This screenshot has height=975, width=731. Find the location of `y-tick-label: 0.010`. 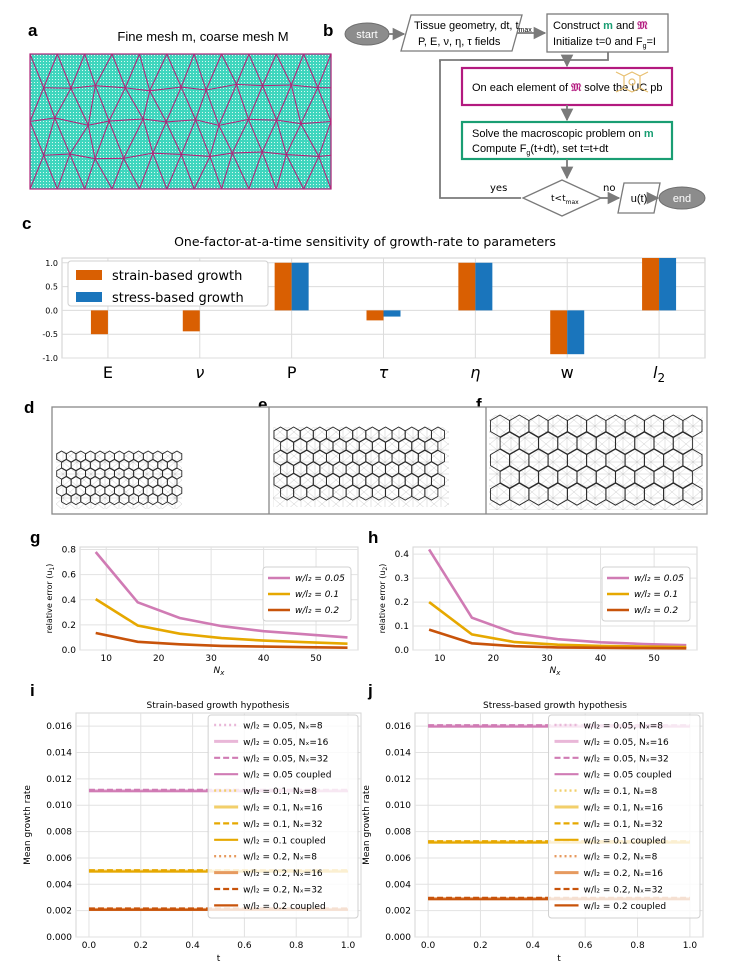

y-tick-label: 0.010 is located at coordinates (398, 806).